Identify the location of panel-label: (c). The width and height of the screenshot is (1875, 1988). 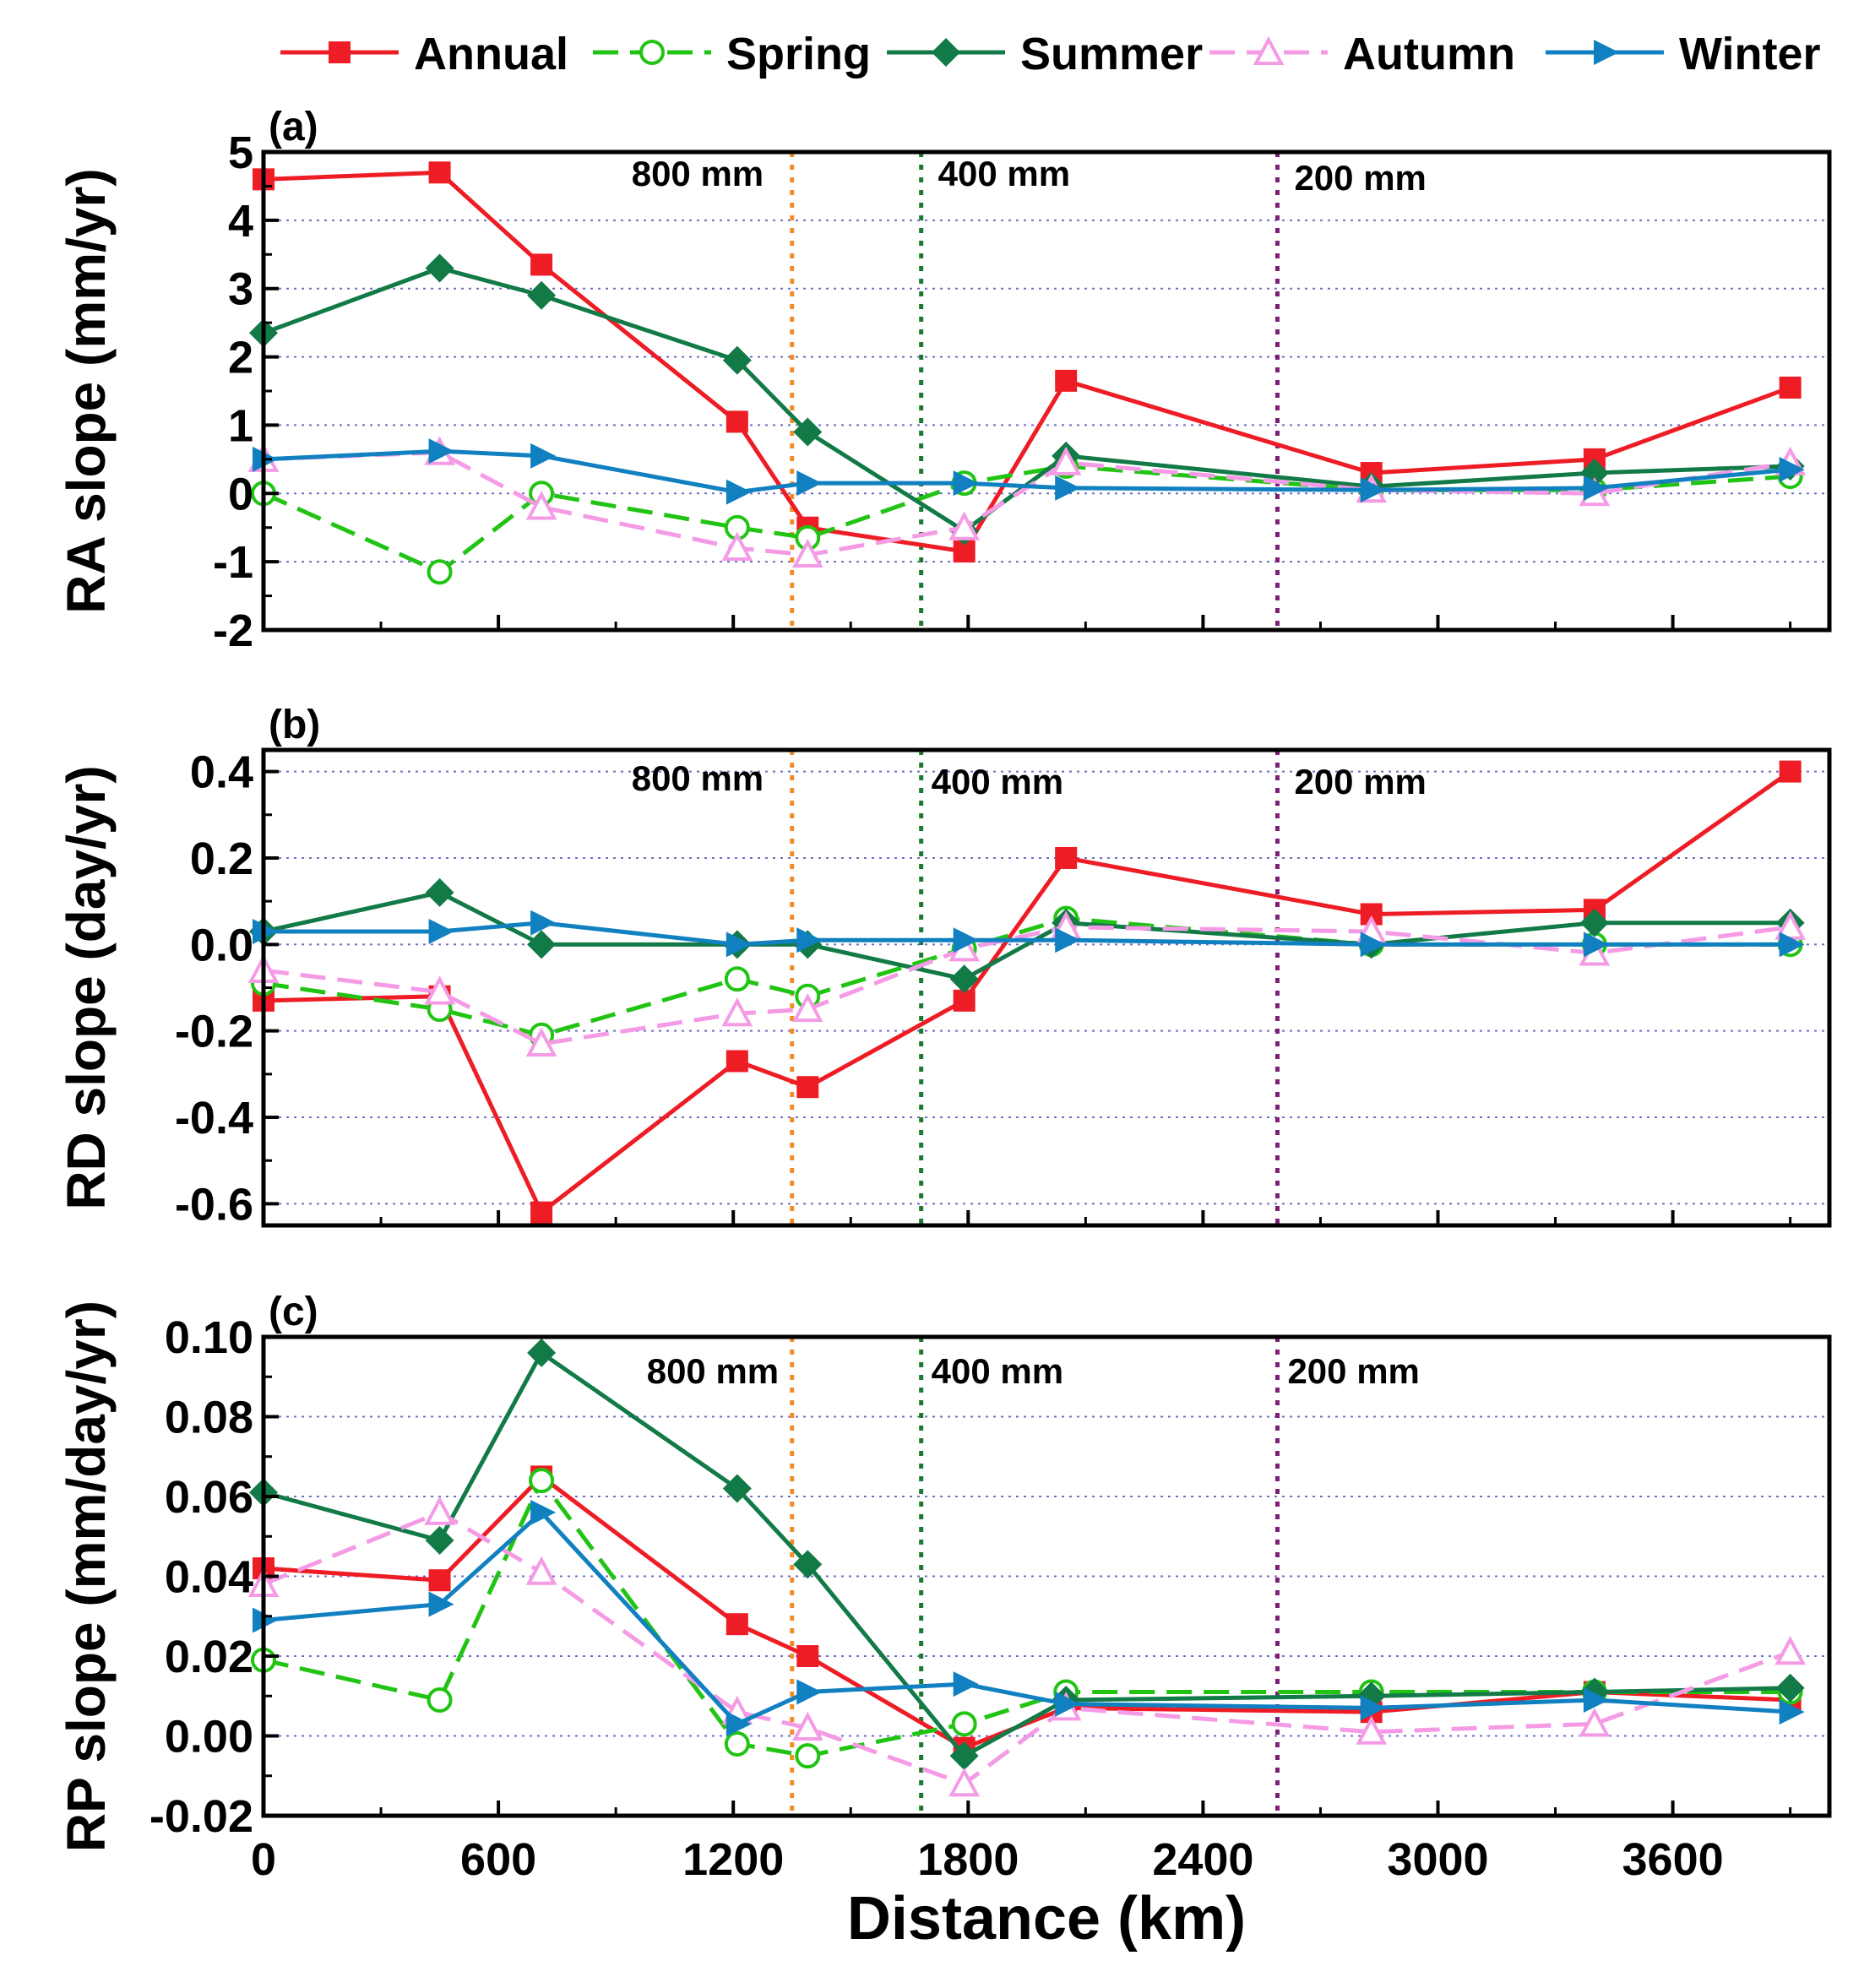
(293, 1312).